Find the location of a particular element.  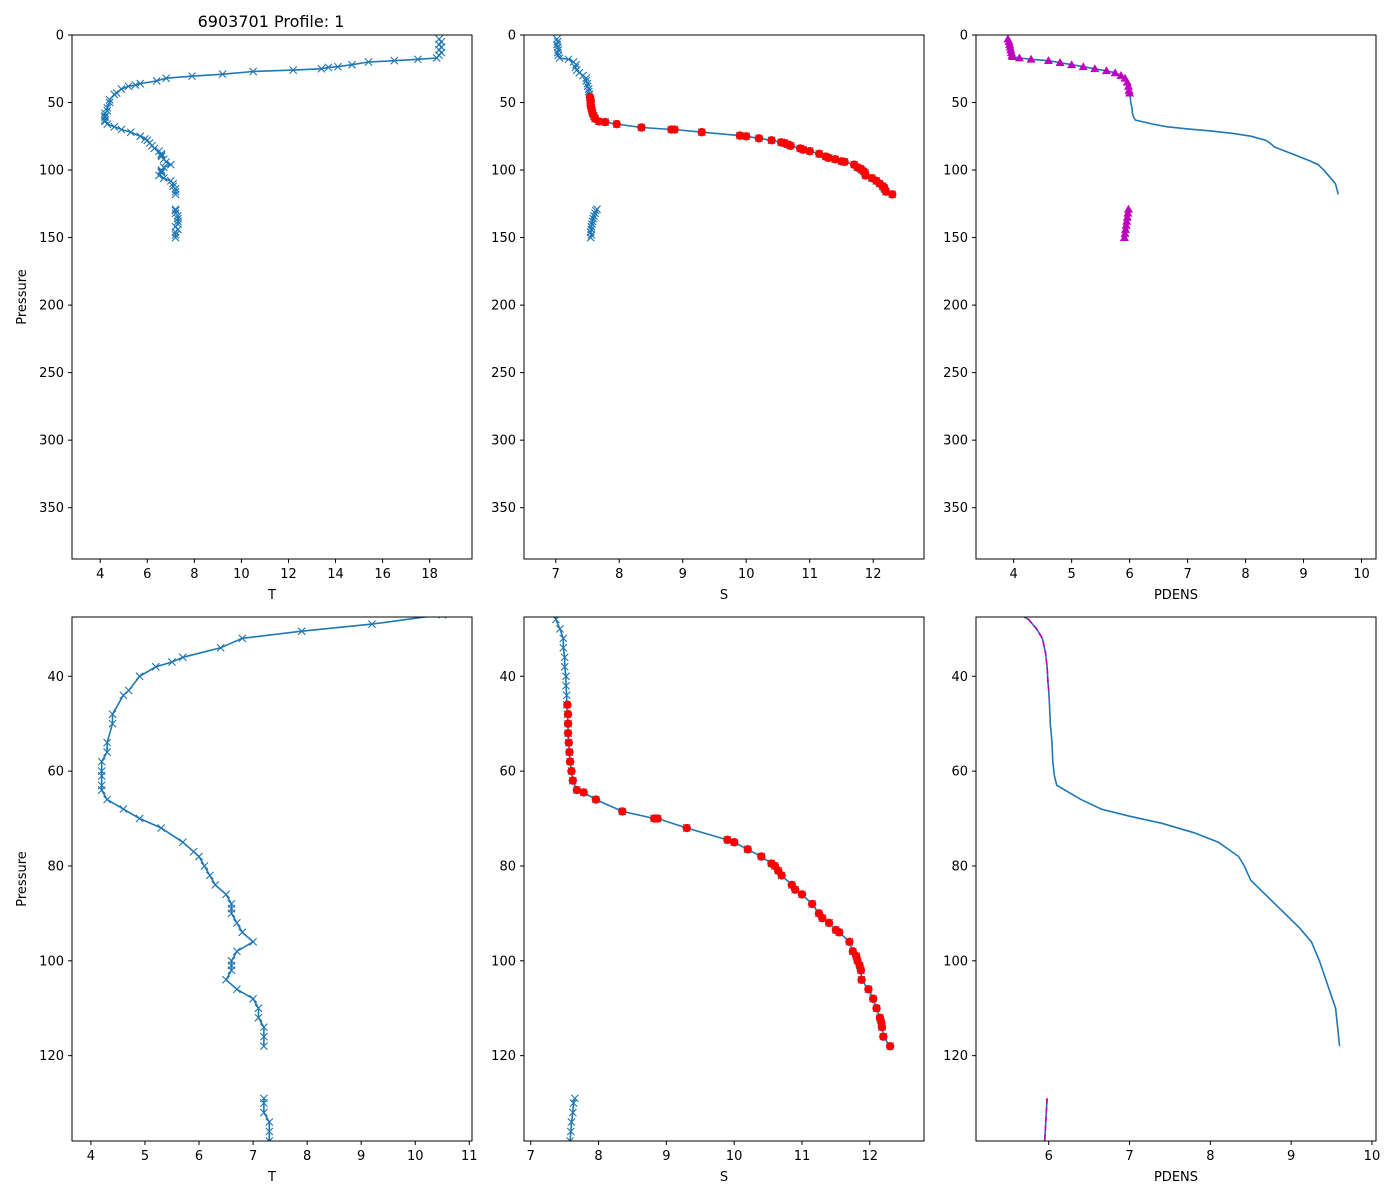

axes-frame-top-right is located at coordinates (1176, 297).